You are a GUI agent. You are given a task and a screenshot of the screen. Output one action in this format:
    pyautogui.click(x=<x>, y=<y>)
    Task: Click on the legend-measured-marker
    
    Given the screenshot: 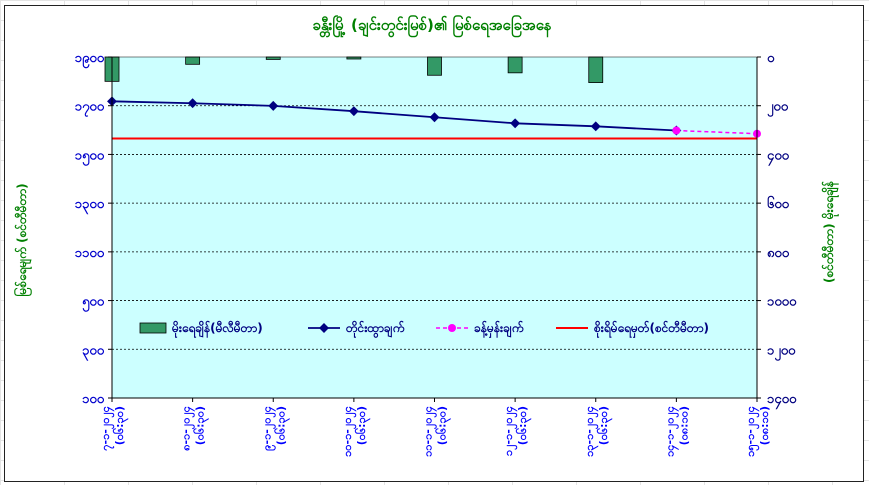 What is the action you would take?
    pyautogui.click(x=324, y=328)
    